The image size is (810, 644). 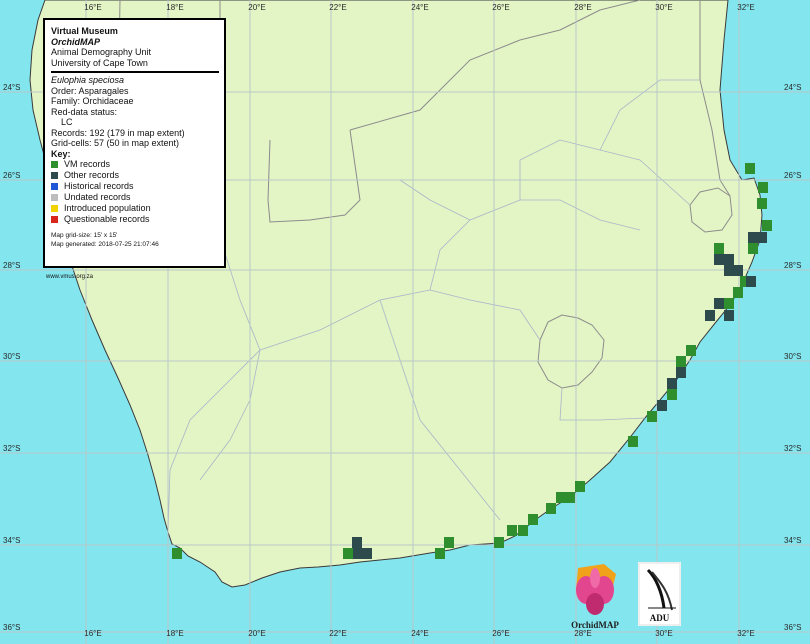 What do you see at coordinates (90, 90) in the screenshot?
I see `legend-order: Order: Asparagales` at bounding box center [90, 90].